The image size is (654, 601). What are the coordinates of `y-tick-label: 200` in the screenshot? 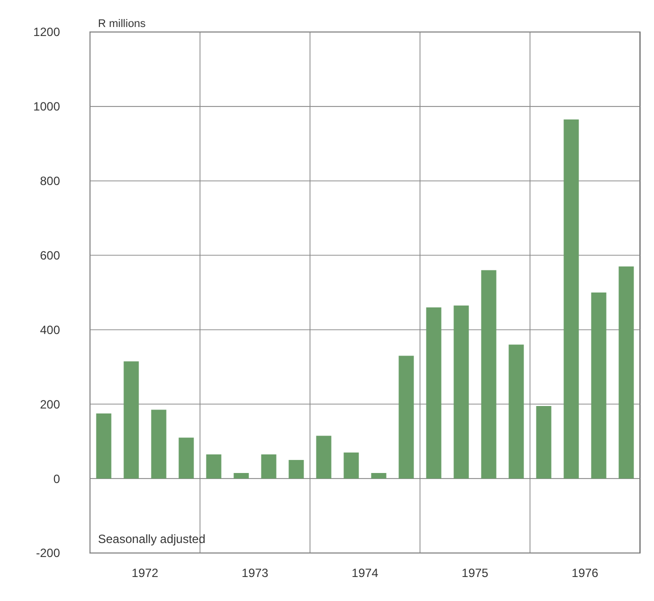 It's located at (50, 404).